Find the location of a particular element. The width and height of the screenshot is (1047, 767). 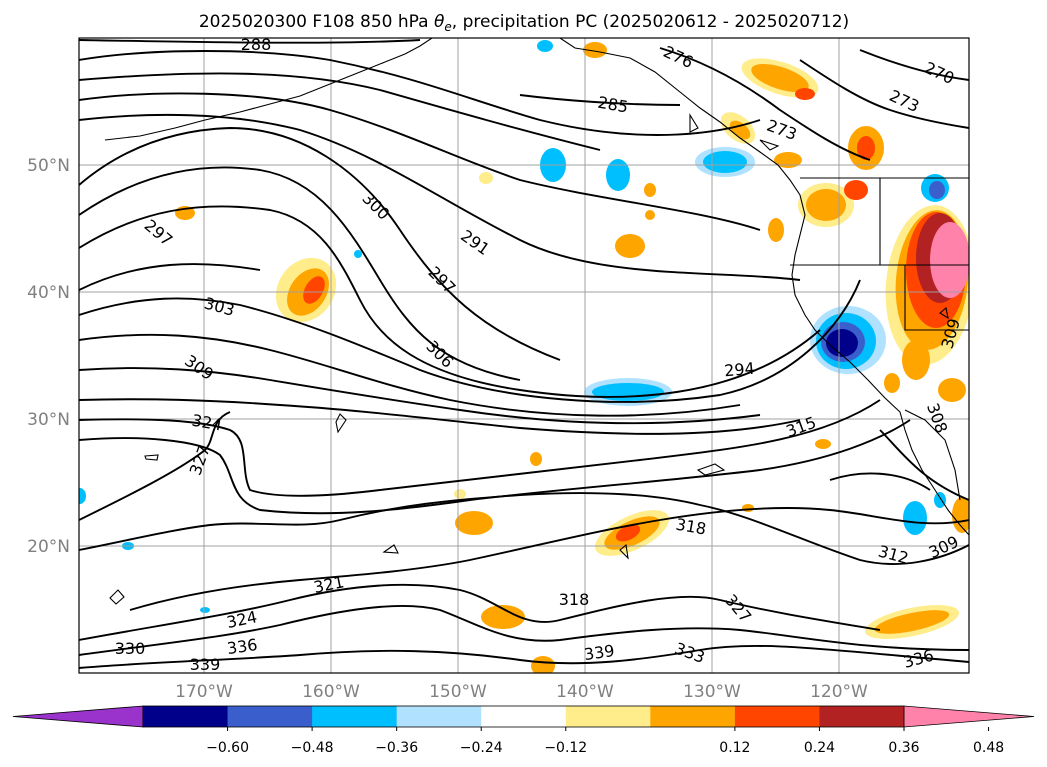

lon-tick-label: 170°W is located at coordinates (204, 692).